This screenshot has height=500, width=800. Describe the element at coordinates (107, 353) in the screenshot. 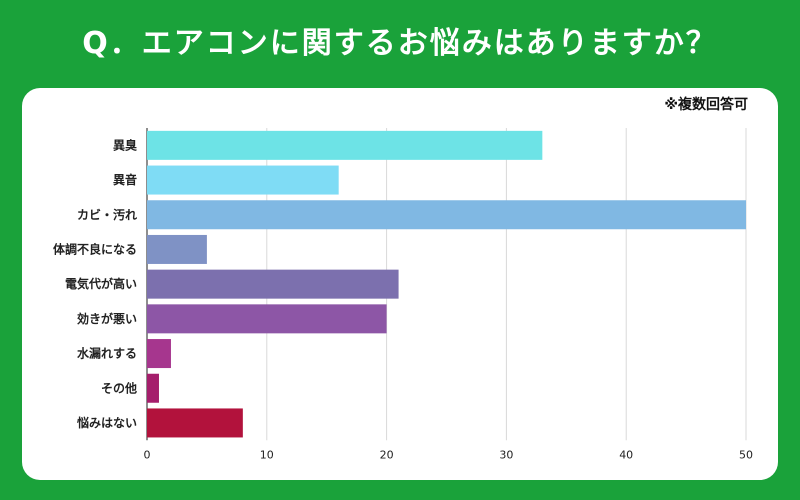

I see `category-label: 水漏れする` at that location.